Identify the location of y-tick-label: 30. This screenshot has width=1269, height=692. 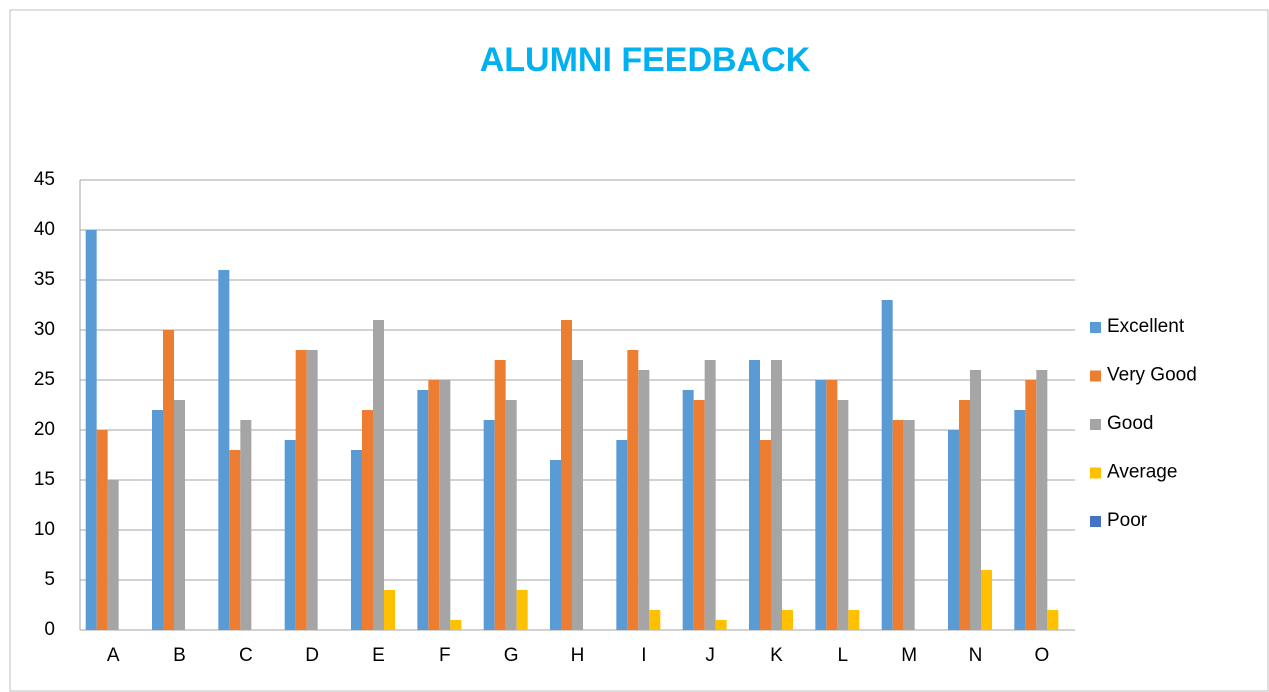
(44, 329).